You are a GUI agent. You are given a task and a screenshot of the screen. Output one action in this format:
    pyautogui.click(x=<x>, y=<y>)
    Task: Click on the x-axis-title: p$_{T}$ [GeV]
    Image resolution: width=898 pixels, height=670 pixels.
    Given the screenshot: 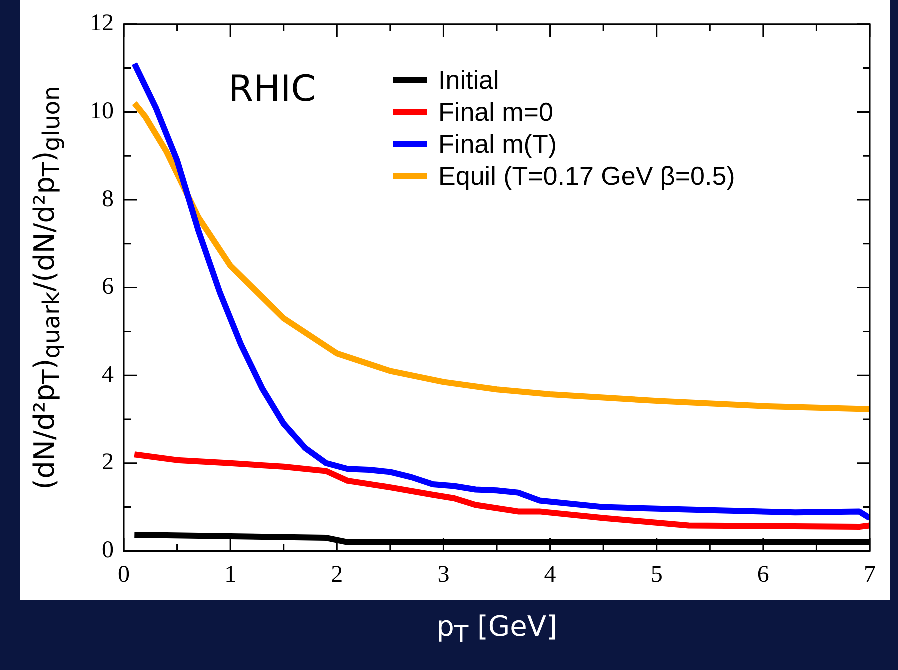 What is the action you would take?
    pyautogui.click(x=497, y=629)
    